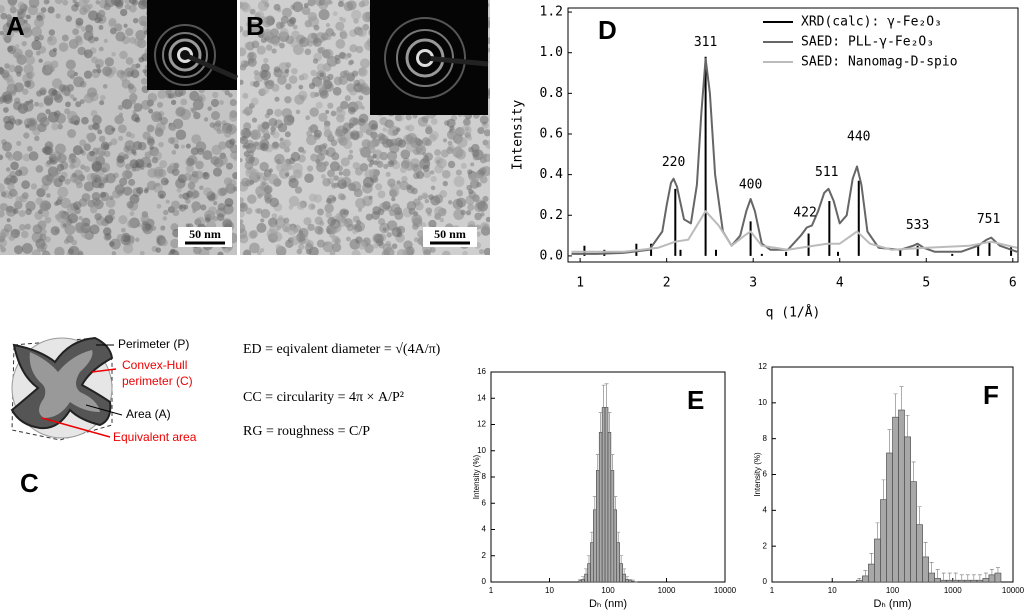 Image resolution: width=1024 pixels, height=611 pixels. I want to click on y-tick-label: 10, so click(481, 450).